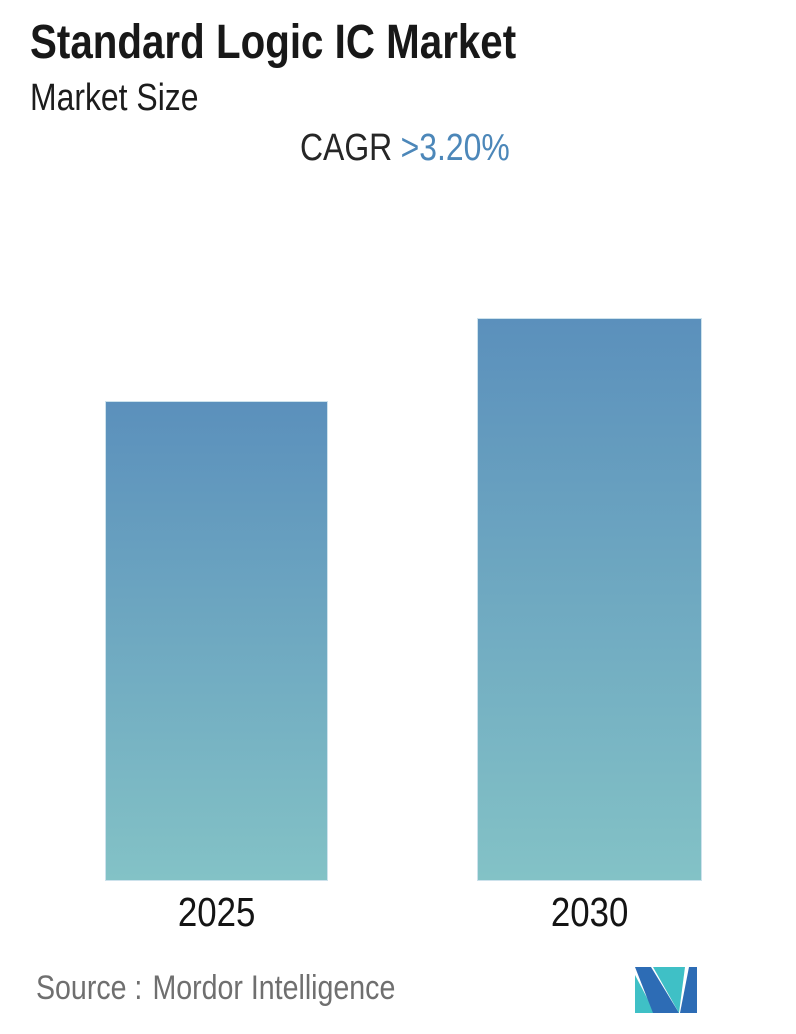 Image resolution: width=796 pixels, height=1034 pixels. I want to click on page-title: Standard Logic IC Market, so click(319, 42).